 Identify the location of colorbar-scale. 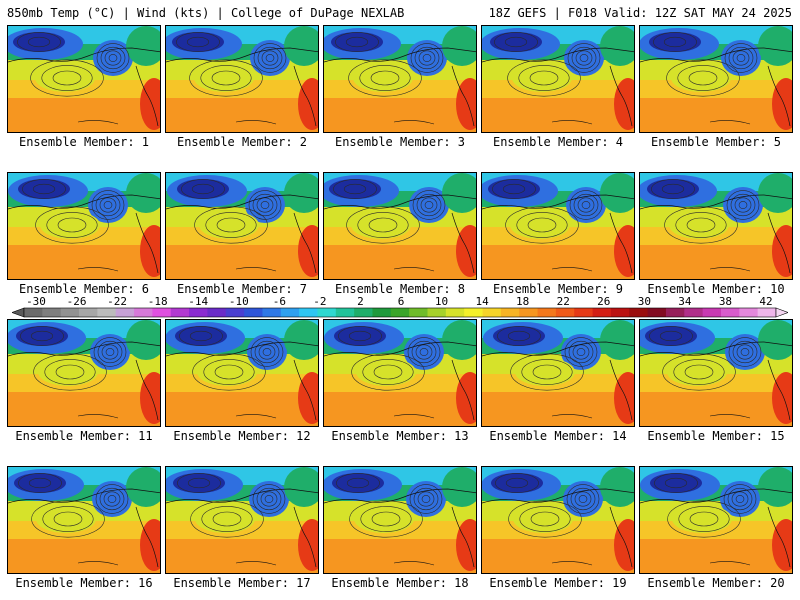
(400, 312).